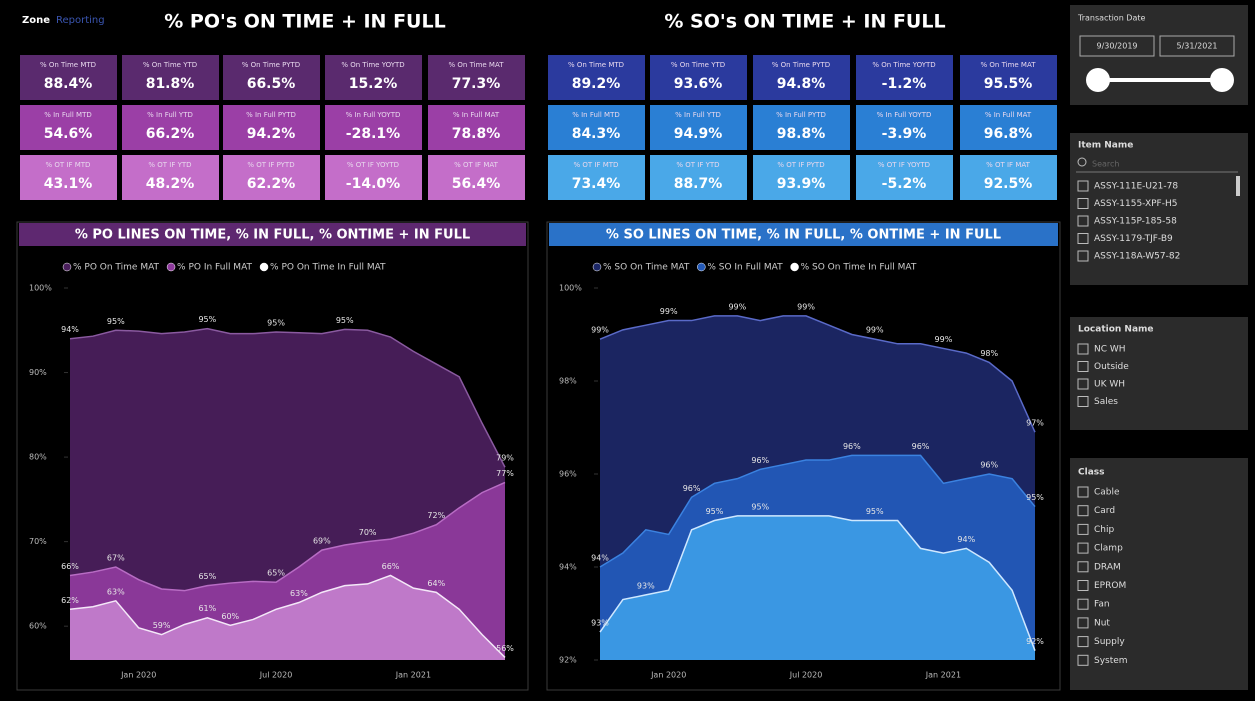 The height and width of the screenshot is (701, 1255). Describe the element at coordinates (372, 65) in the screenshot. I see `kpi-label: % On Time YOYTD` at that location.